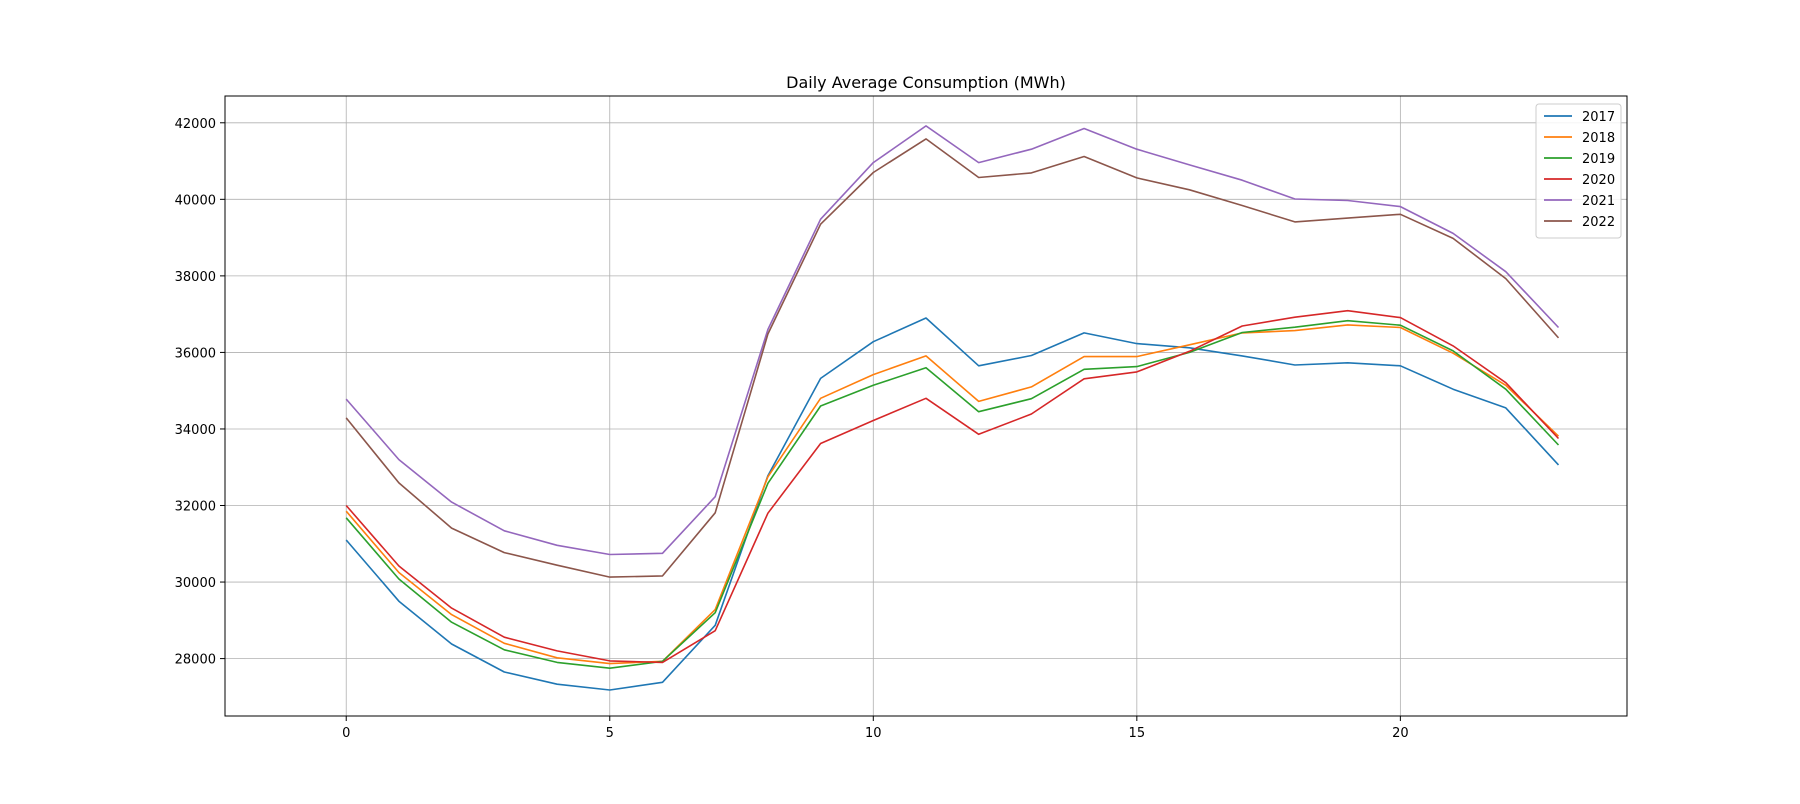 The height and width of the screenshot is (804, 1800). What do you see at coordinates (195, 507) in the screenshot?
I see `y-tick-label: 32000` at bounding box center [195, 507].